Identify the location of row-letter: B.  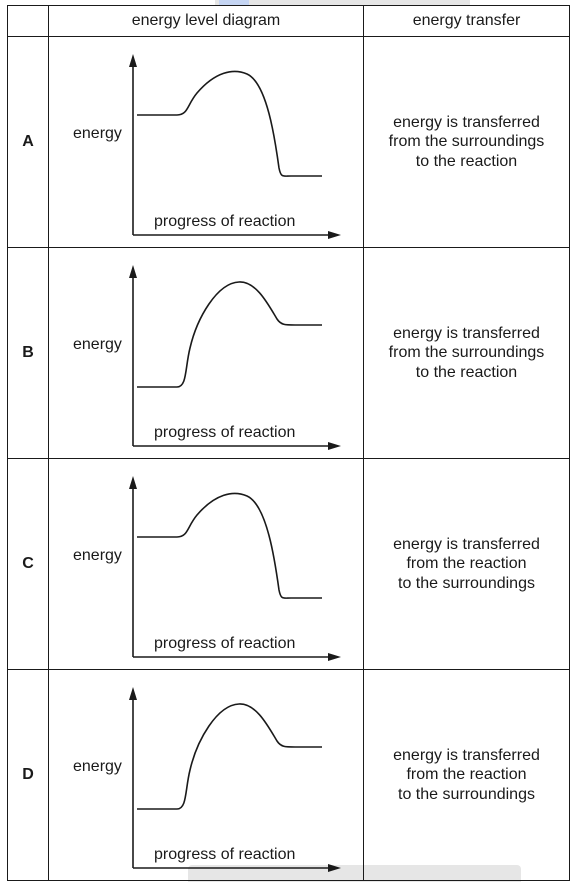
(28, 353).